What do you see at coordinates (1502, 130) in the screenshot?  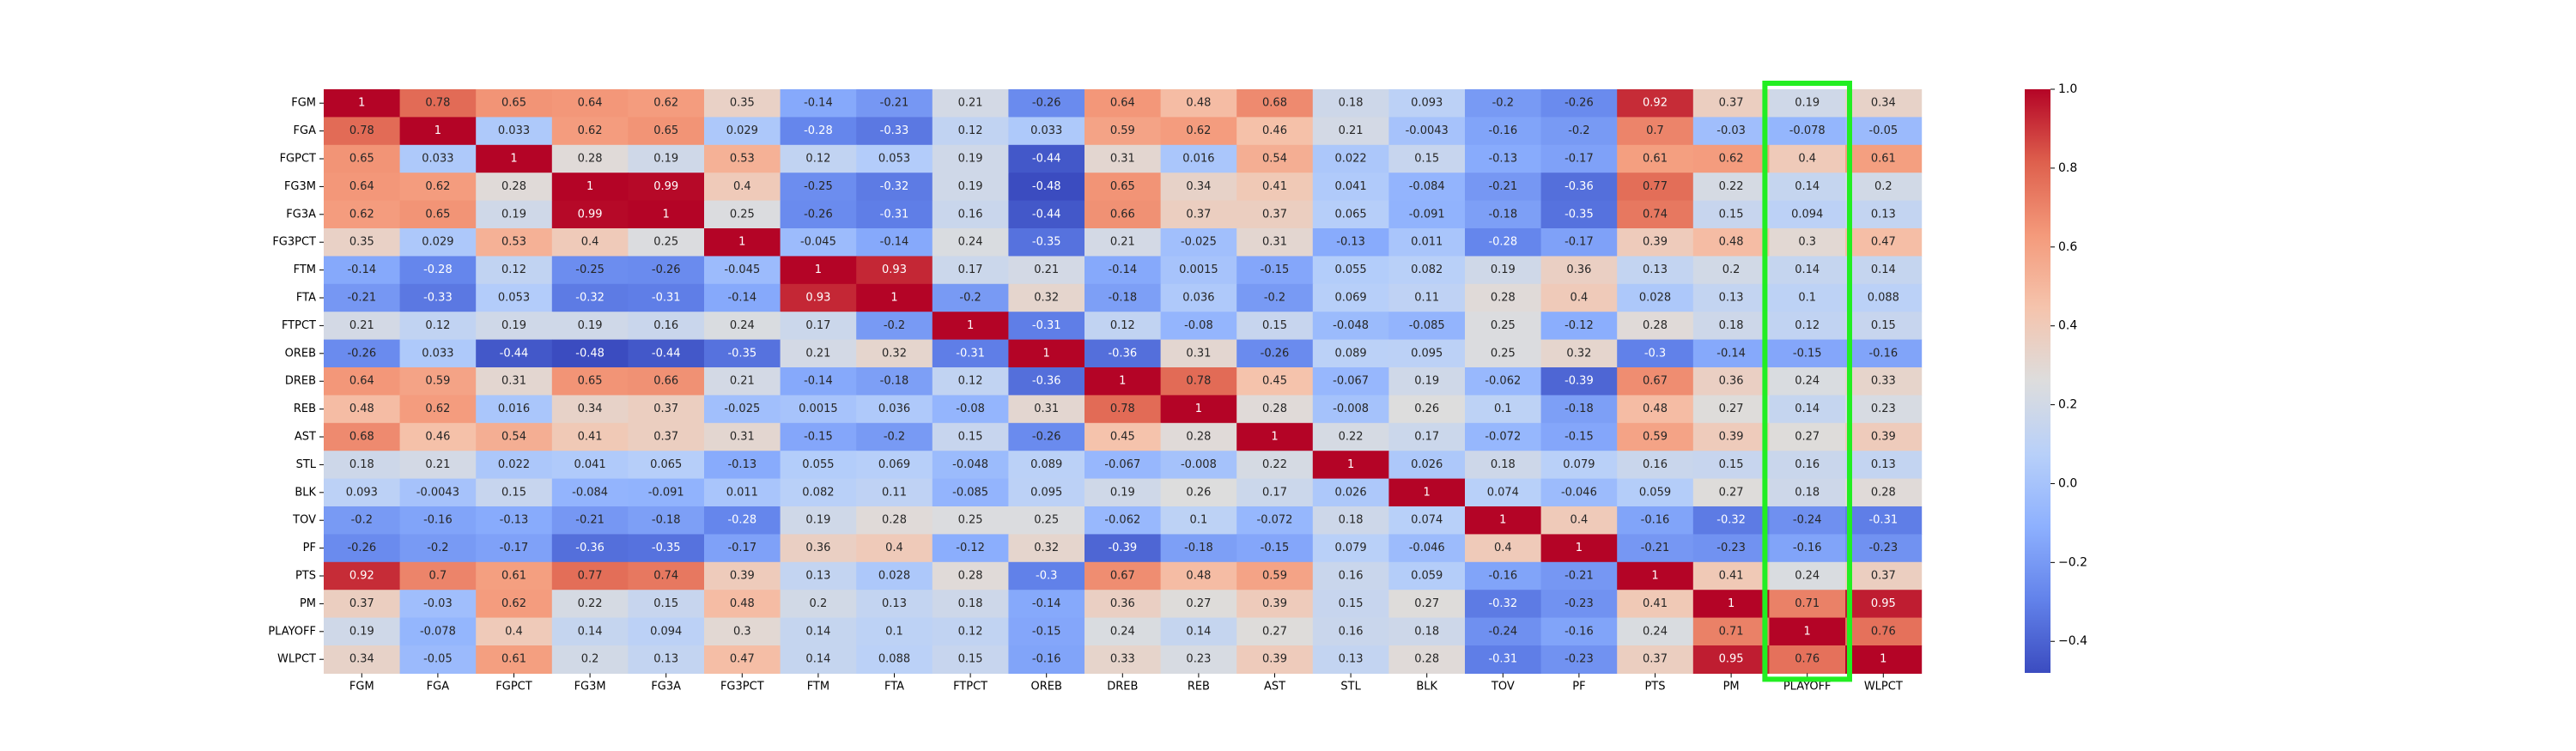 I see `cell-value-FGA-TOV: -0.16` at bounding box center [1502, 130].